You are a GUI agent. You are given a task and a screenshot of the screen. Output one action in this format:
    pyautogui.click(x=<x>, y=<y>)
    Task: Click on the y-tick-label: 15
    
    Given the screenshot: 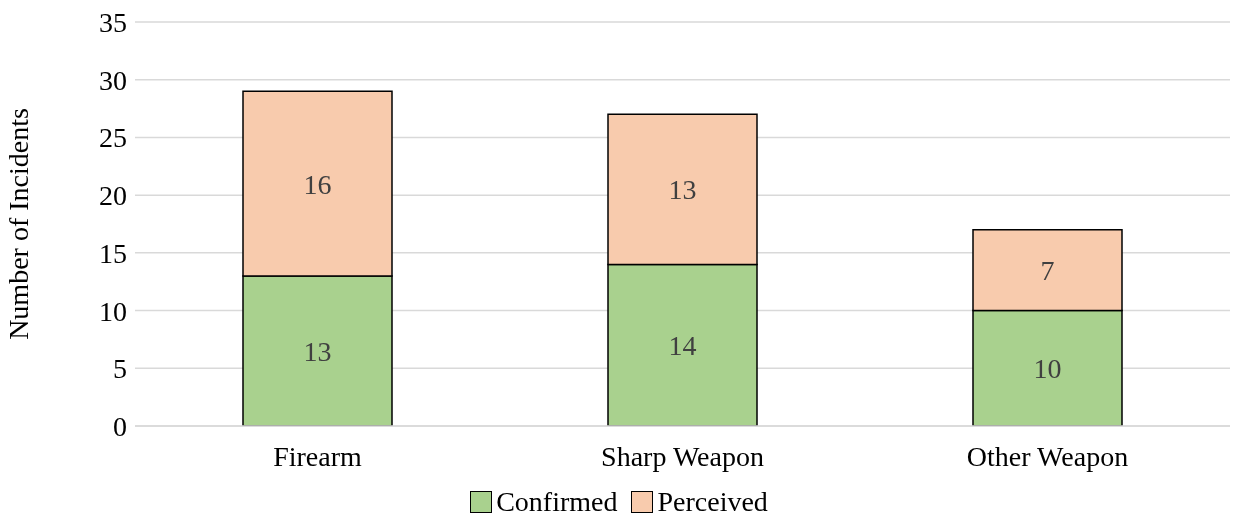 What is the action you would take?
    pyautogui.click(x=113, y=253)
    